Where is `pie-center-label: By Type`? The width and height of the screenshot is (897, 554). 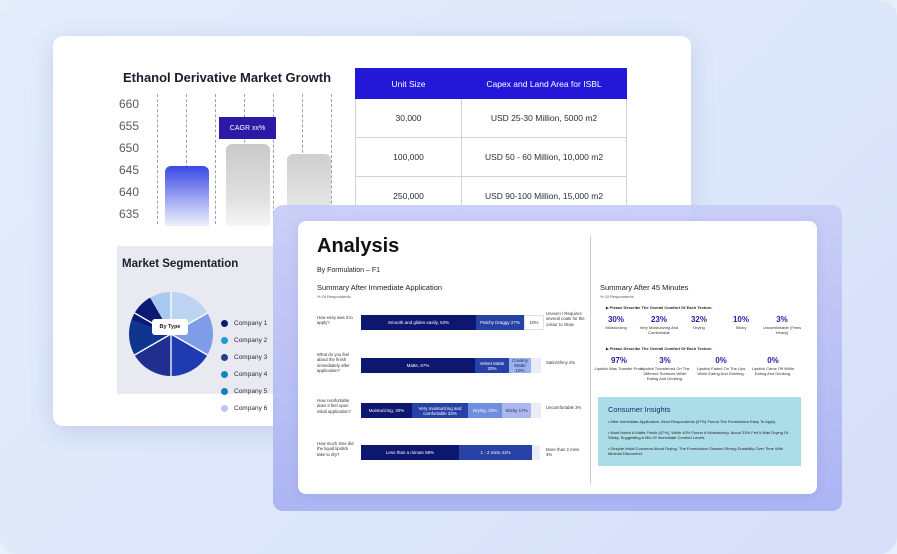 pie-center-label: By Type is located at coordinates (170, 327).